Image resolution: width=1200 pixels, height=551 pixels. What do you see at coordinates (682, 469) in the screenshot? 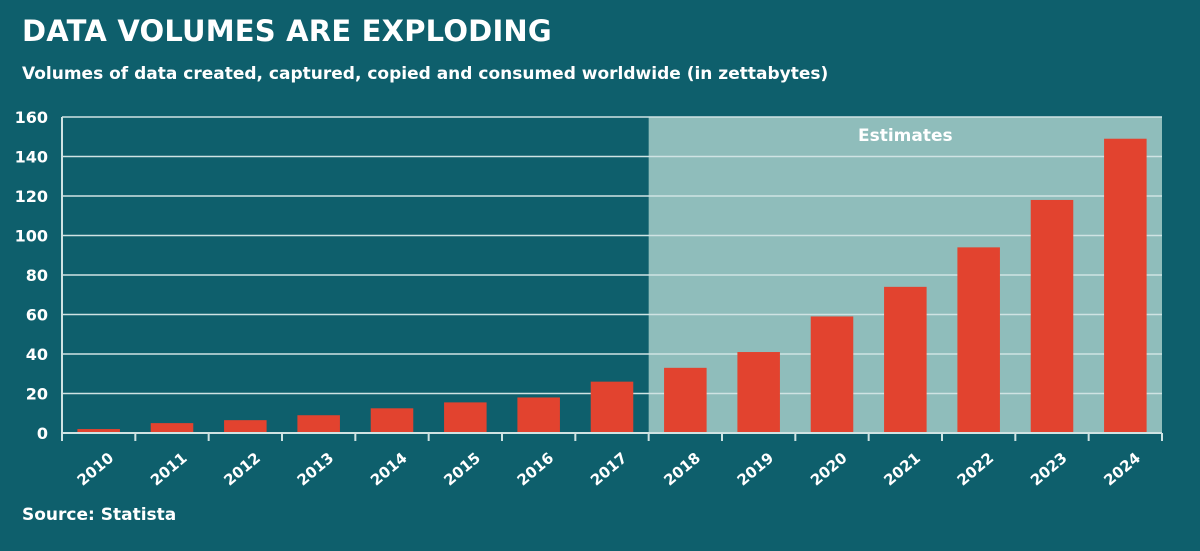
I see `x-tick-label: 2018` at bounding box center [682, 469].